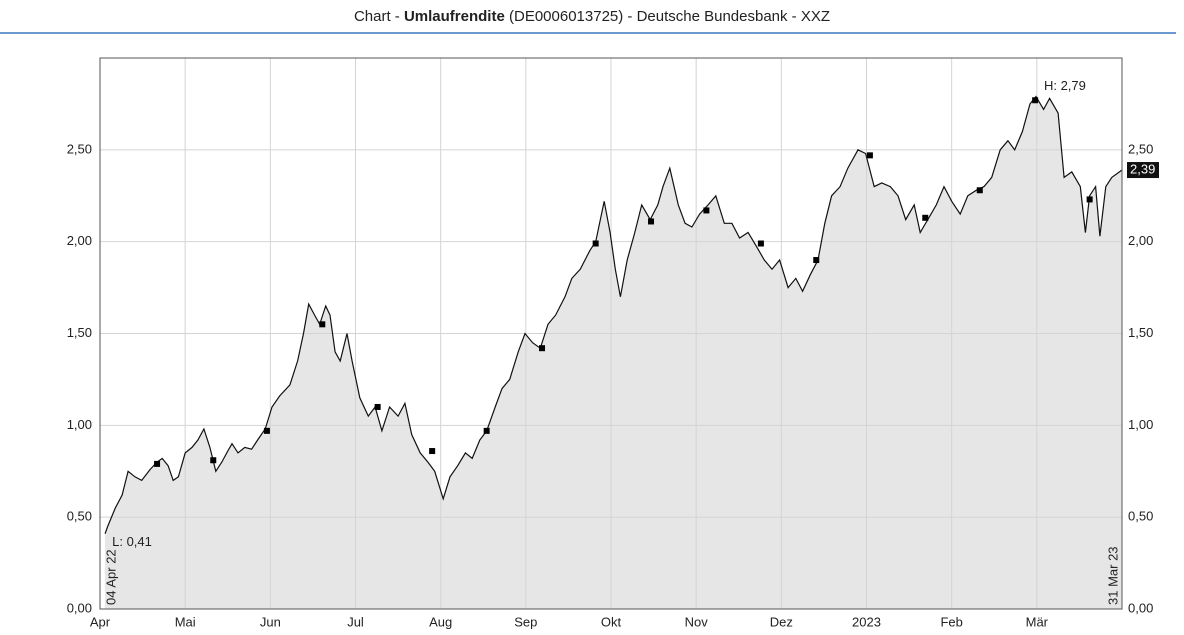 The width and height of the screenshot is (1184, 635). Describe the element at coordinates (866, 621) in the screenshot. I see `x-tick-label: 2023` at that location.